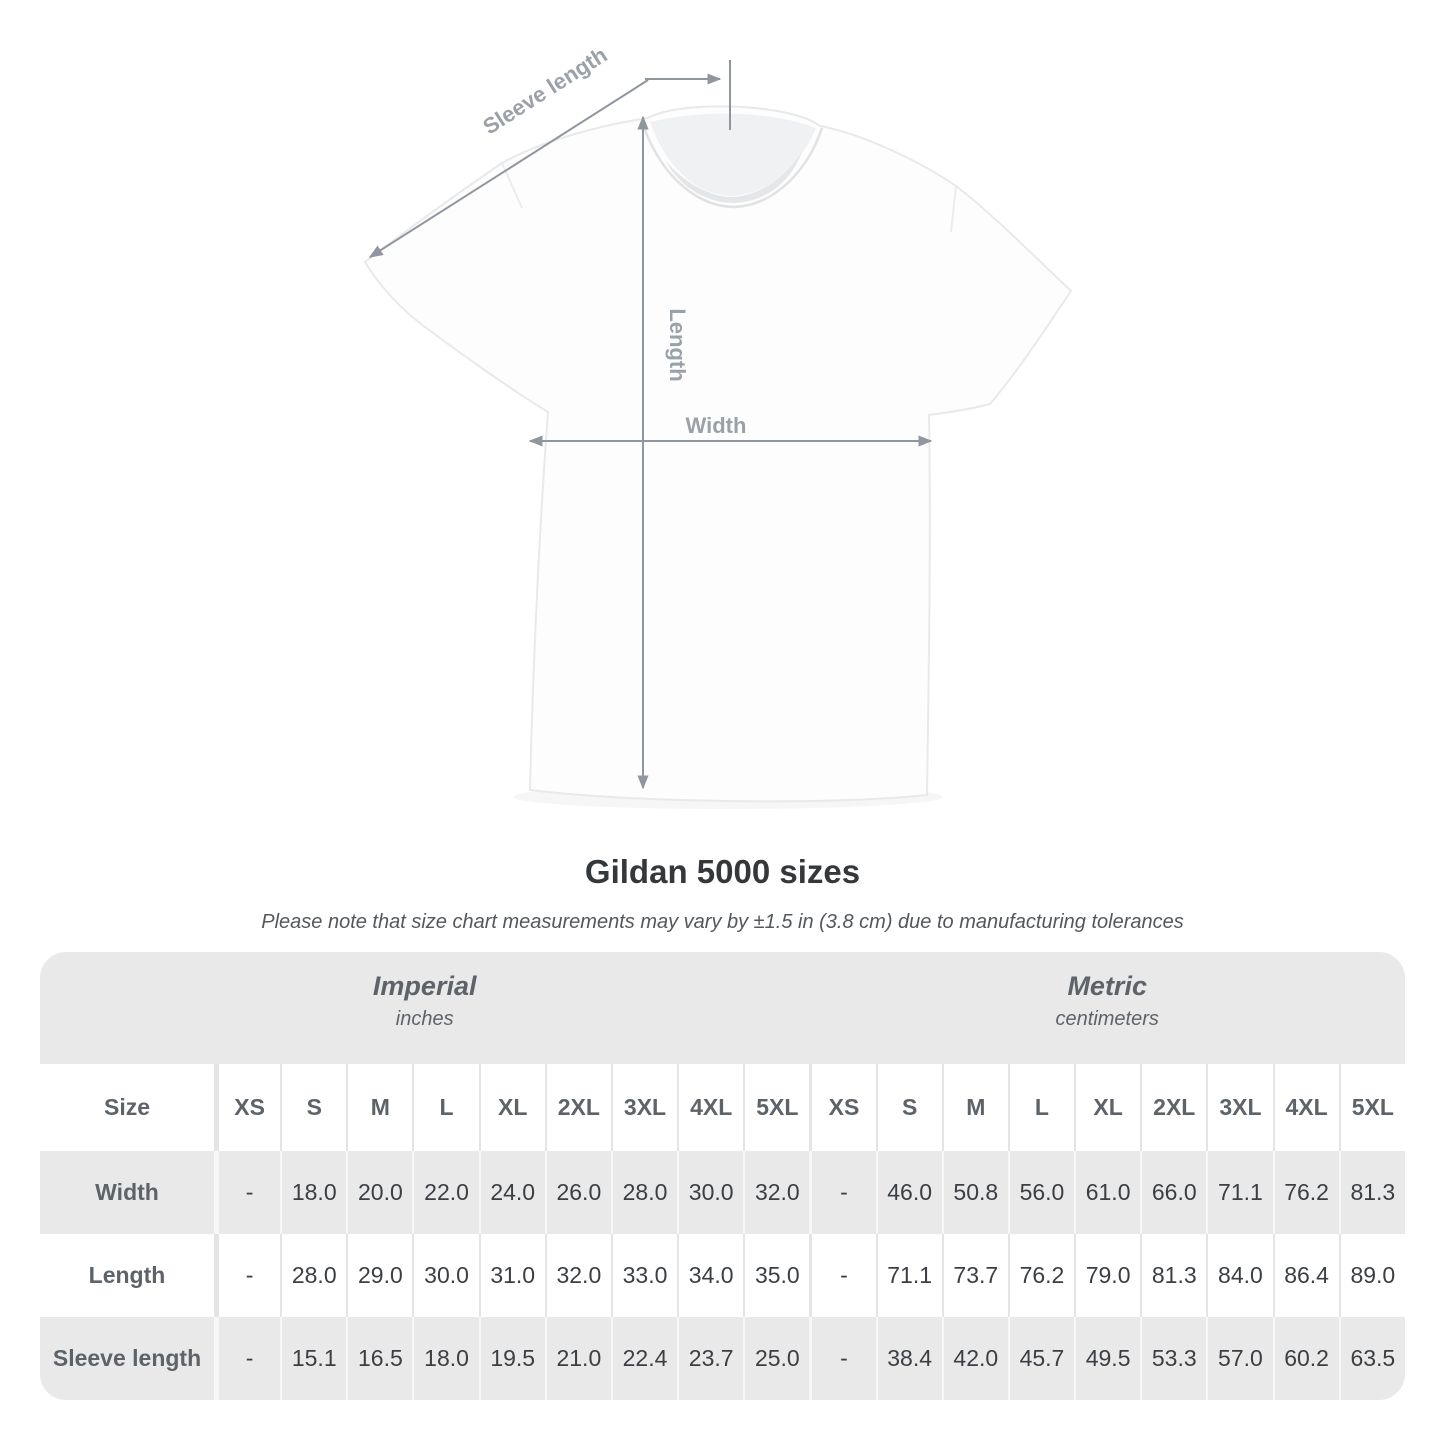 The width and height of the screenshot is (1445, 1445). What do you see at coordinates (127, 1275) in the screenshot?
I see `row-label: Length` at bounding box center [127, 1275].